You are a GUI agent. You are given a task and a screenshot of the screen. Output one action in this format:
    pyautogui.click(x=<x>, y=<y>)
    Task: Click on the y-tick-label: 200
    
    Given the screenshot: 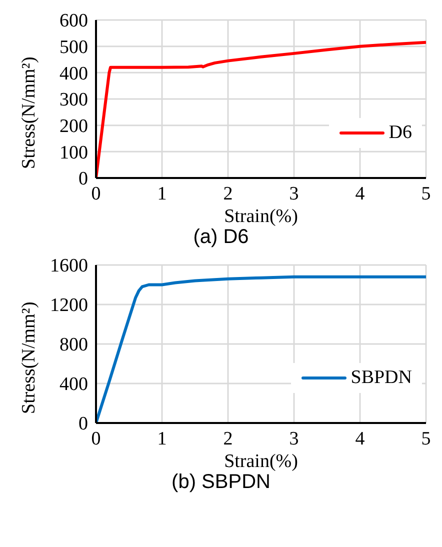 What is the action you would take?
    pyautogui.click(x=74, y=127)
    